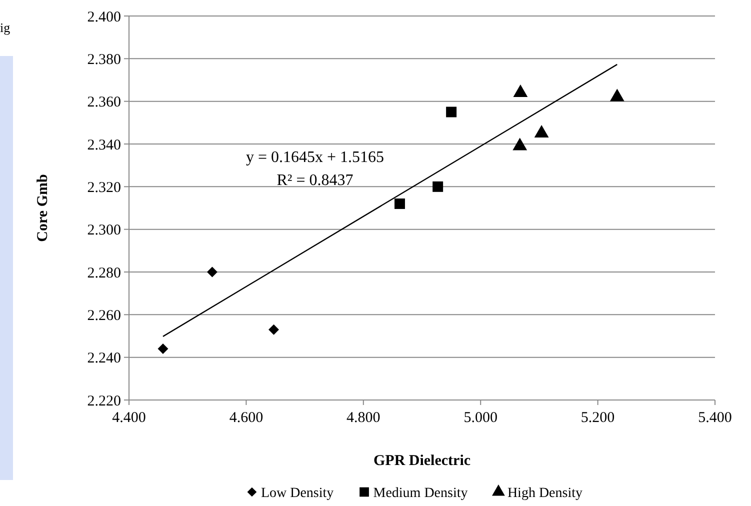 Image resolution: width=751 pixels, height=506 pixels. Describe the element at coordinates (422, 461) in the screenshot. I see `x-axis-title: GPR Dielectric` at that location.